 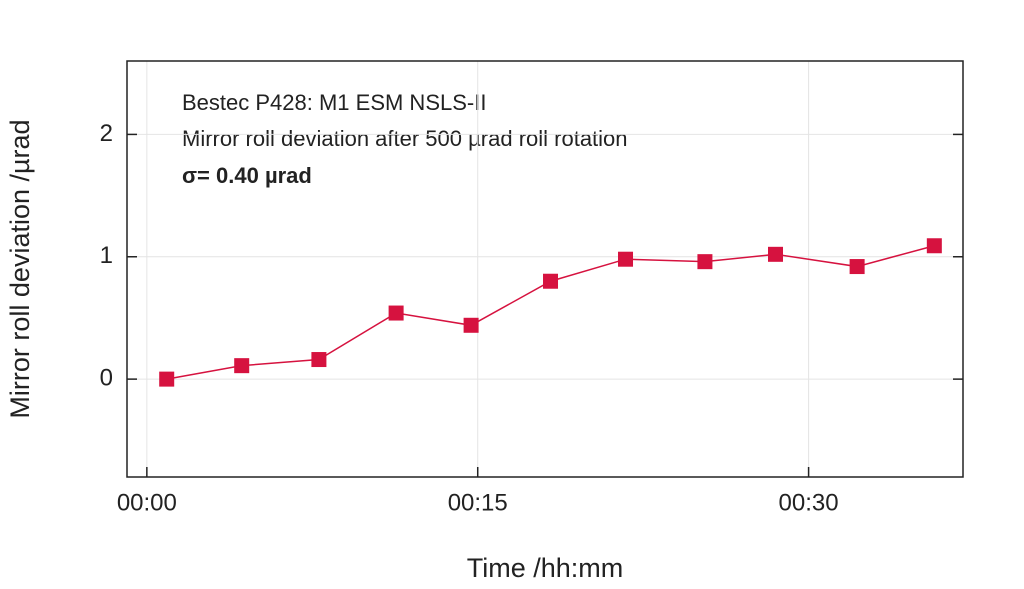 What do you see at coordinates (809, 502) in the screenshot?
I see `x-tick-label: 00:30` at bounding box center [809, 502].